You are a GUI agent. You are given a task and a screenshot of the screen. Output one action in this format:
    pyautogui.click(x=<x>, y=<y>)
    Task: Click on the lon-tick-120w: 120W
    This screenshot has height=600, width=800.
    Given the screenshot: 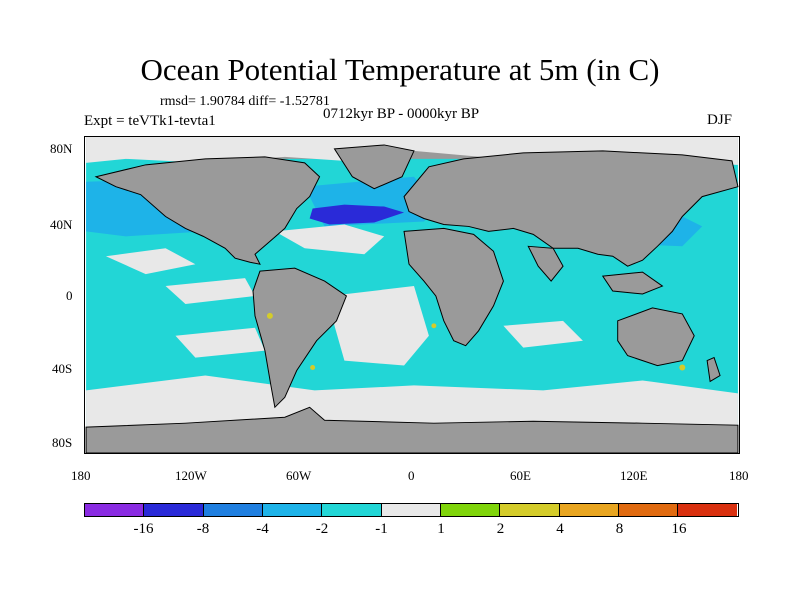 What is the action you would take?
    pyautogui.click(x=191, y=475)
    